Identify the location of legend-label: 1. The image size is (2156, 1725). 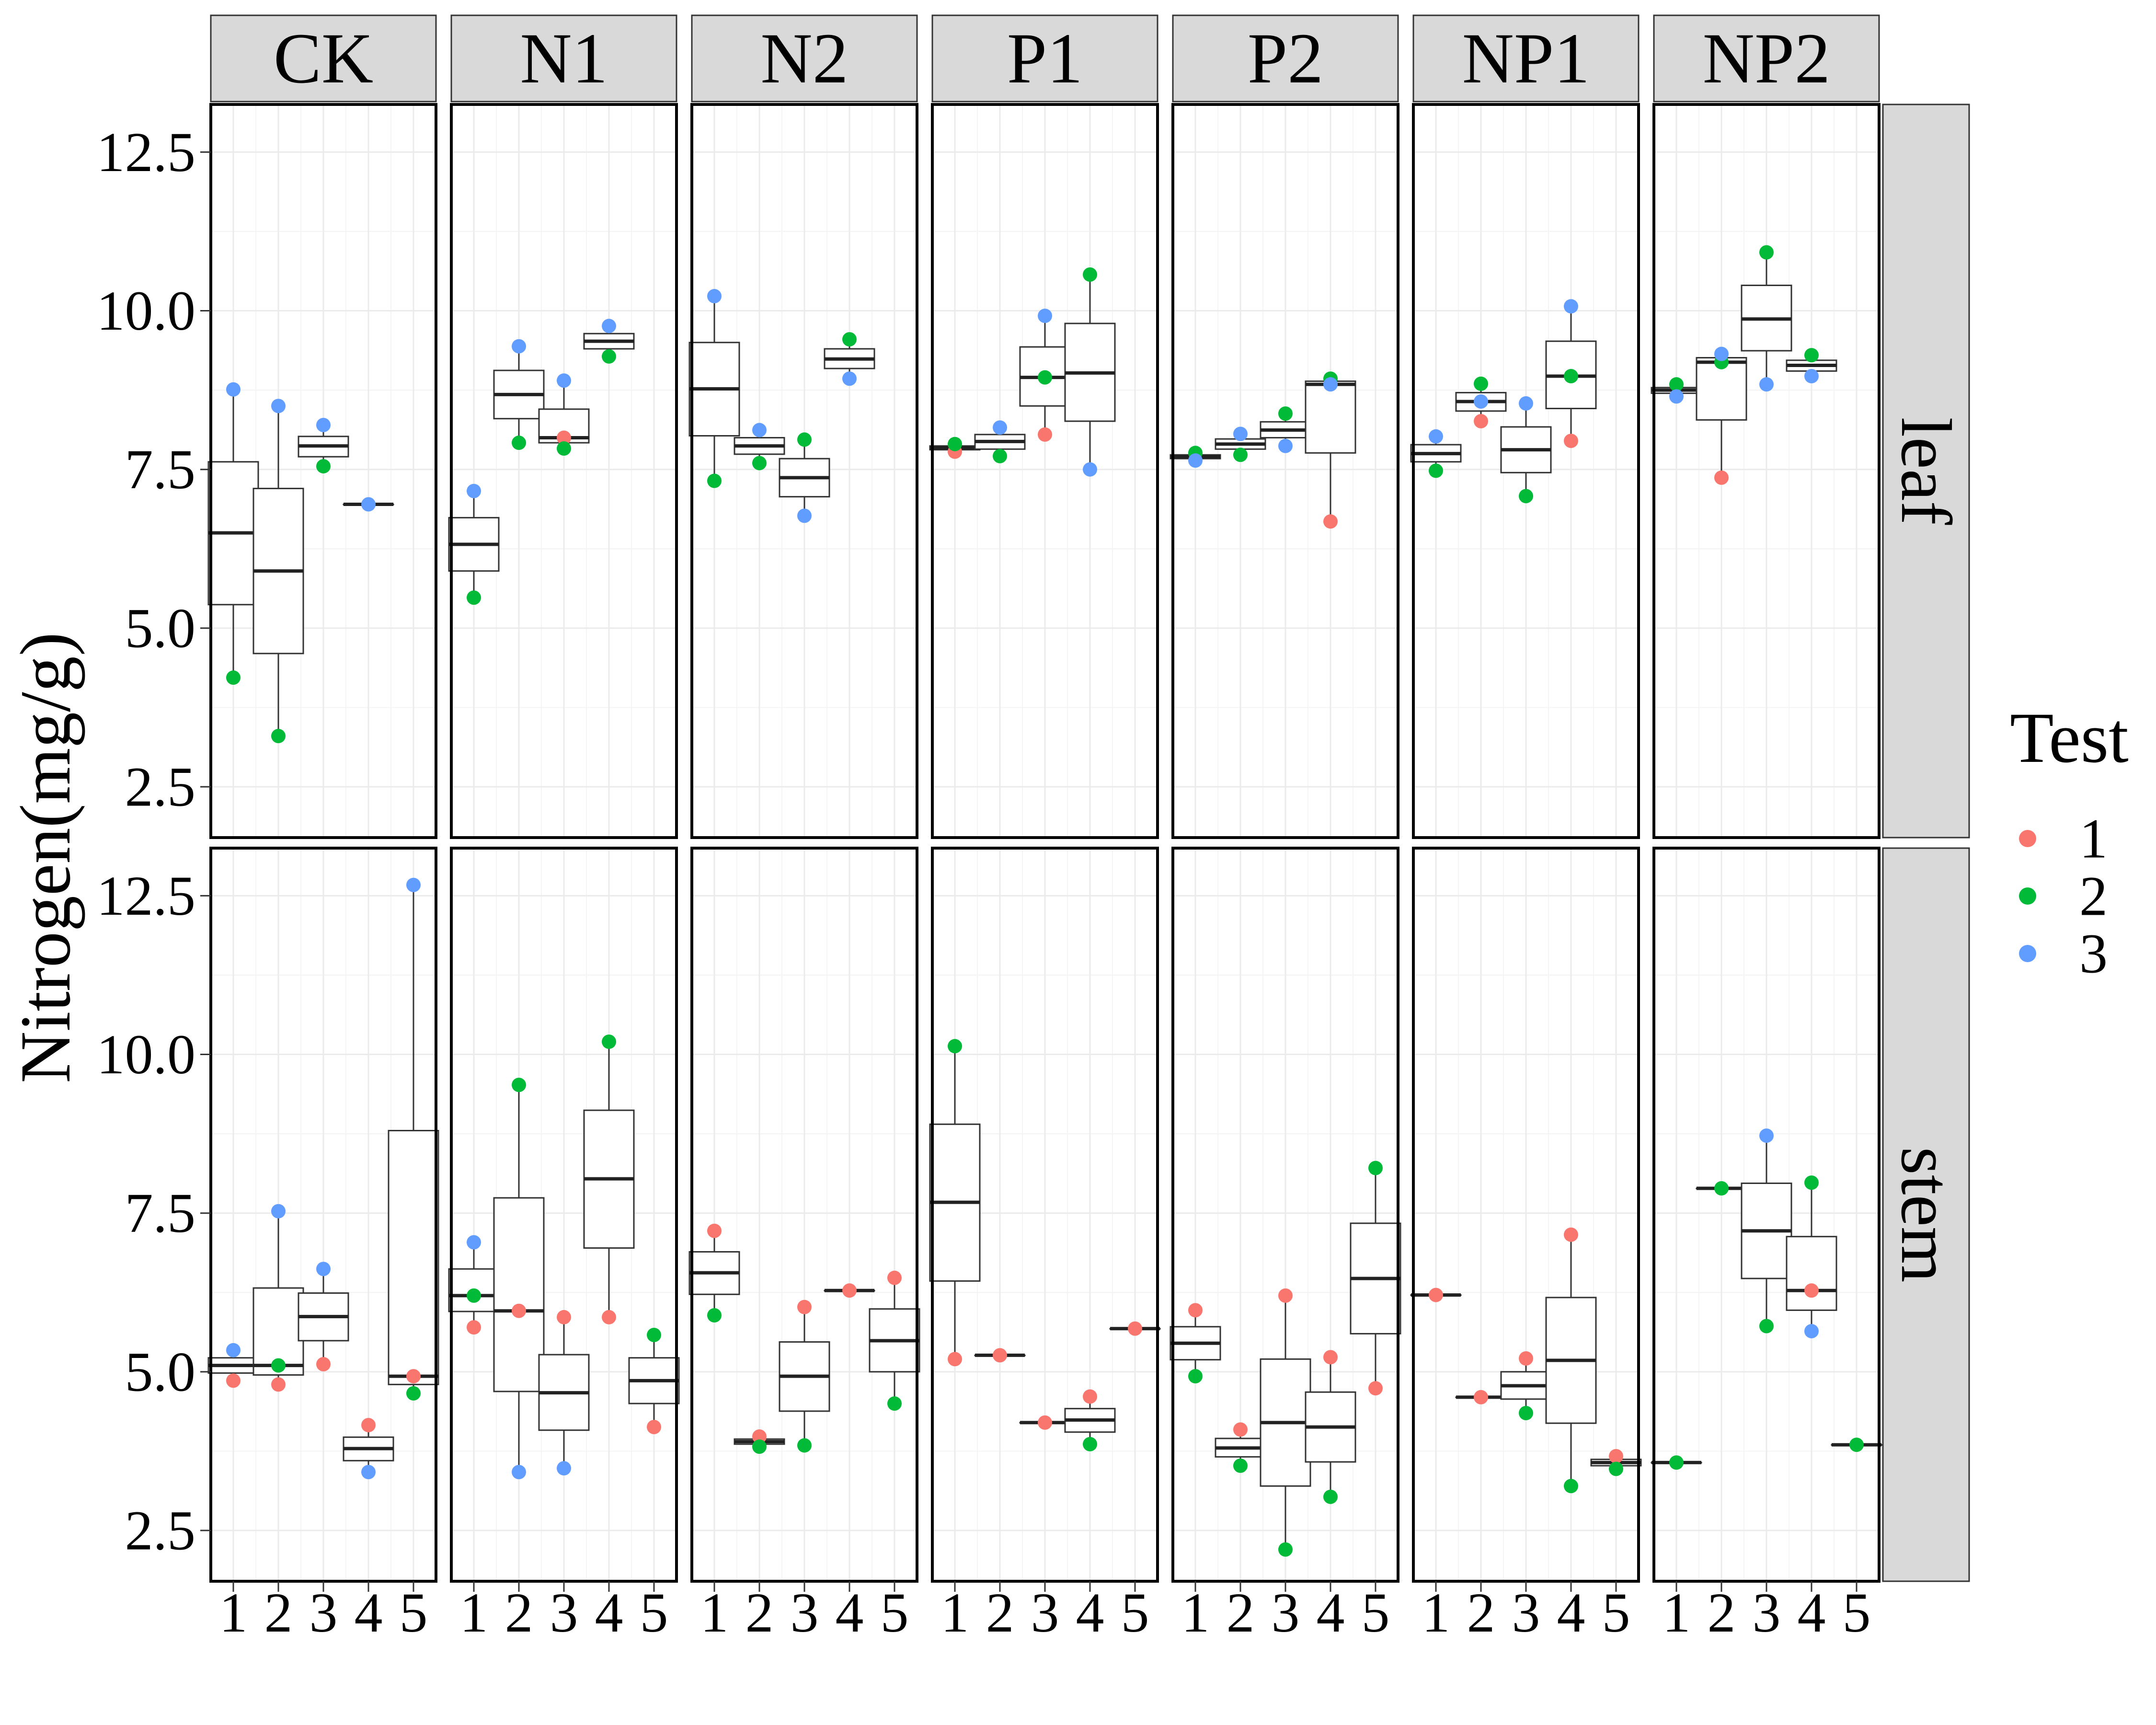
(2093, 838).